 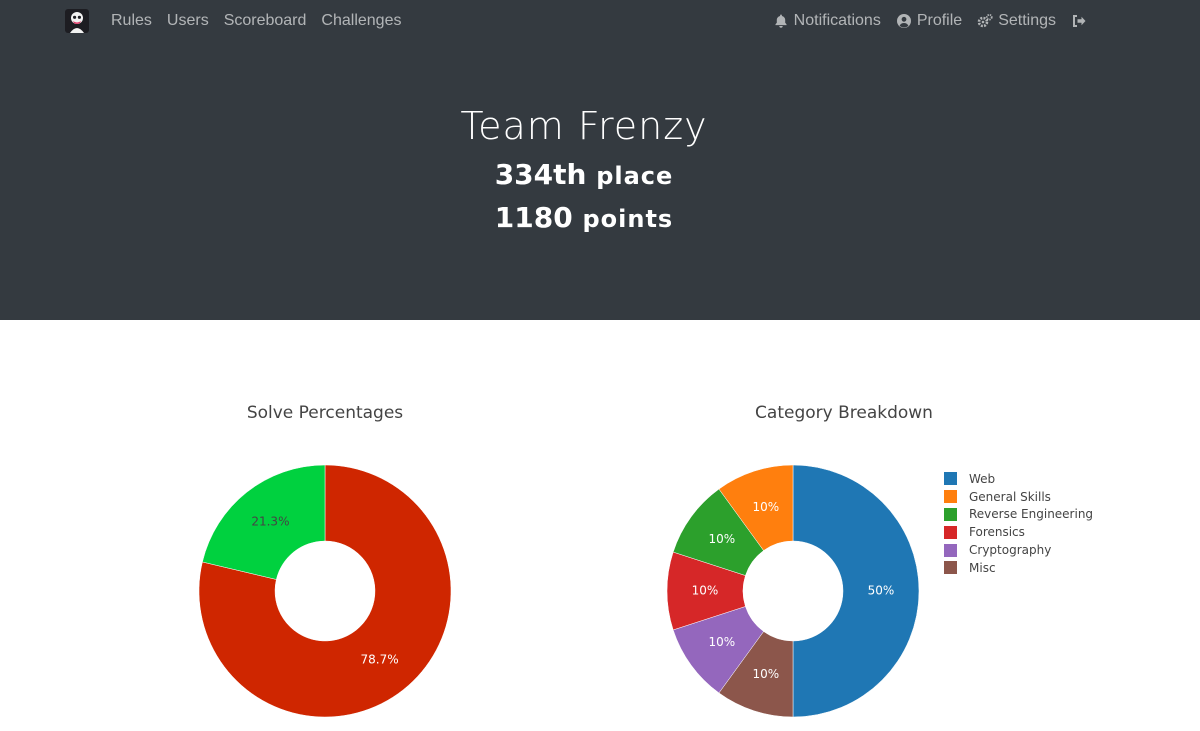 What do you see at coordinates (982, 478) in the screenshot?
I see `legend-label: Web` at bounding box center [982, 478].